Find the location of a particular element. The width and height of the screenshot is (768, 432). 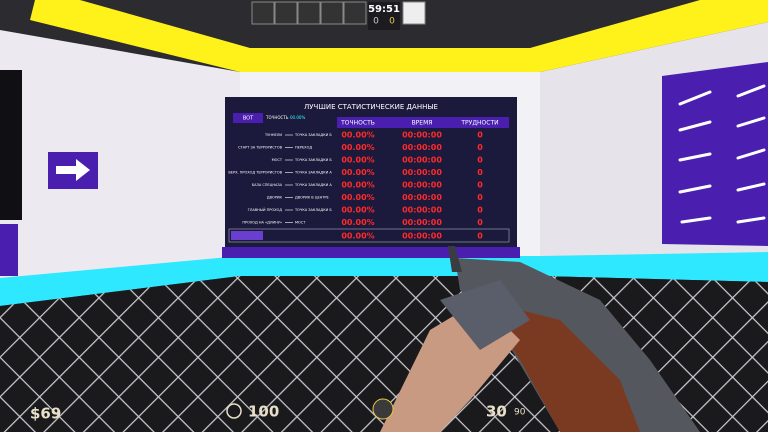

hud-top is located at coordinates (338, 15).